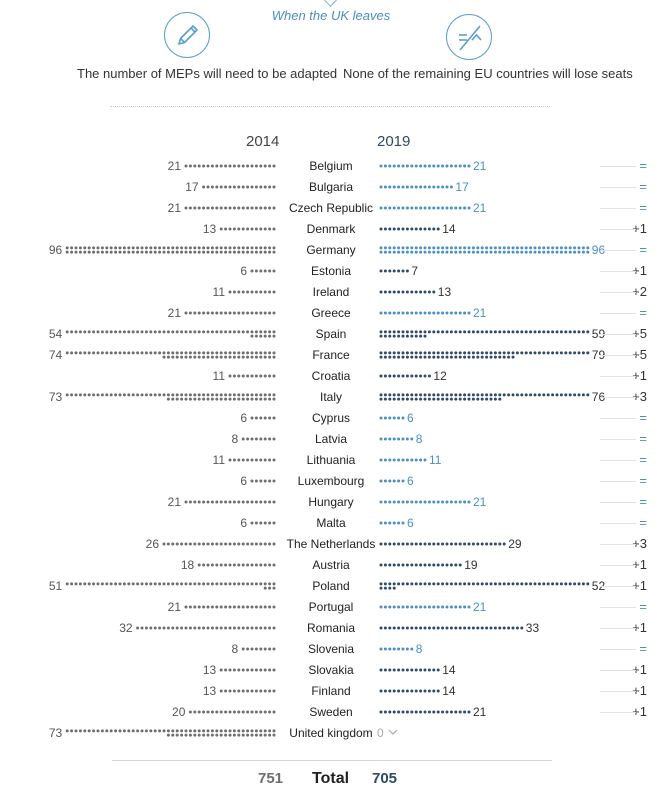 This screenshot has width=662, height=796. What do you see at coordinates (639, 627) in the screenshot?
I see `change-label: +1` at bounding box center [639, 627].